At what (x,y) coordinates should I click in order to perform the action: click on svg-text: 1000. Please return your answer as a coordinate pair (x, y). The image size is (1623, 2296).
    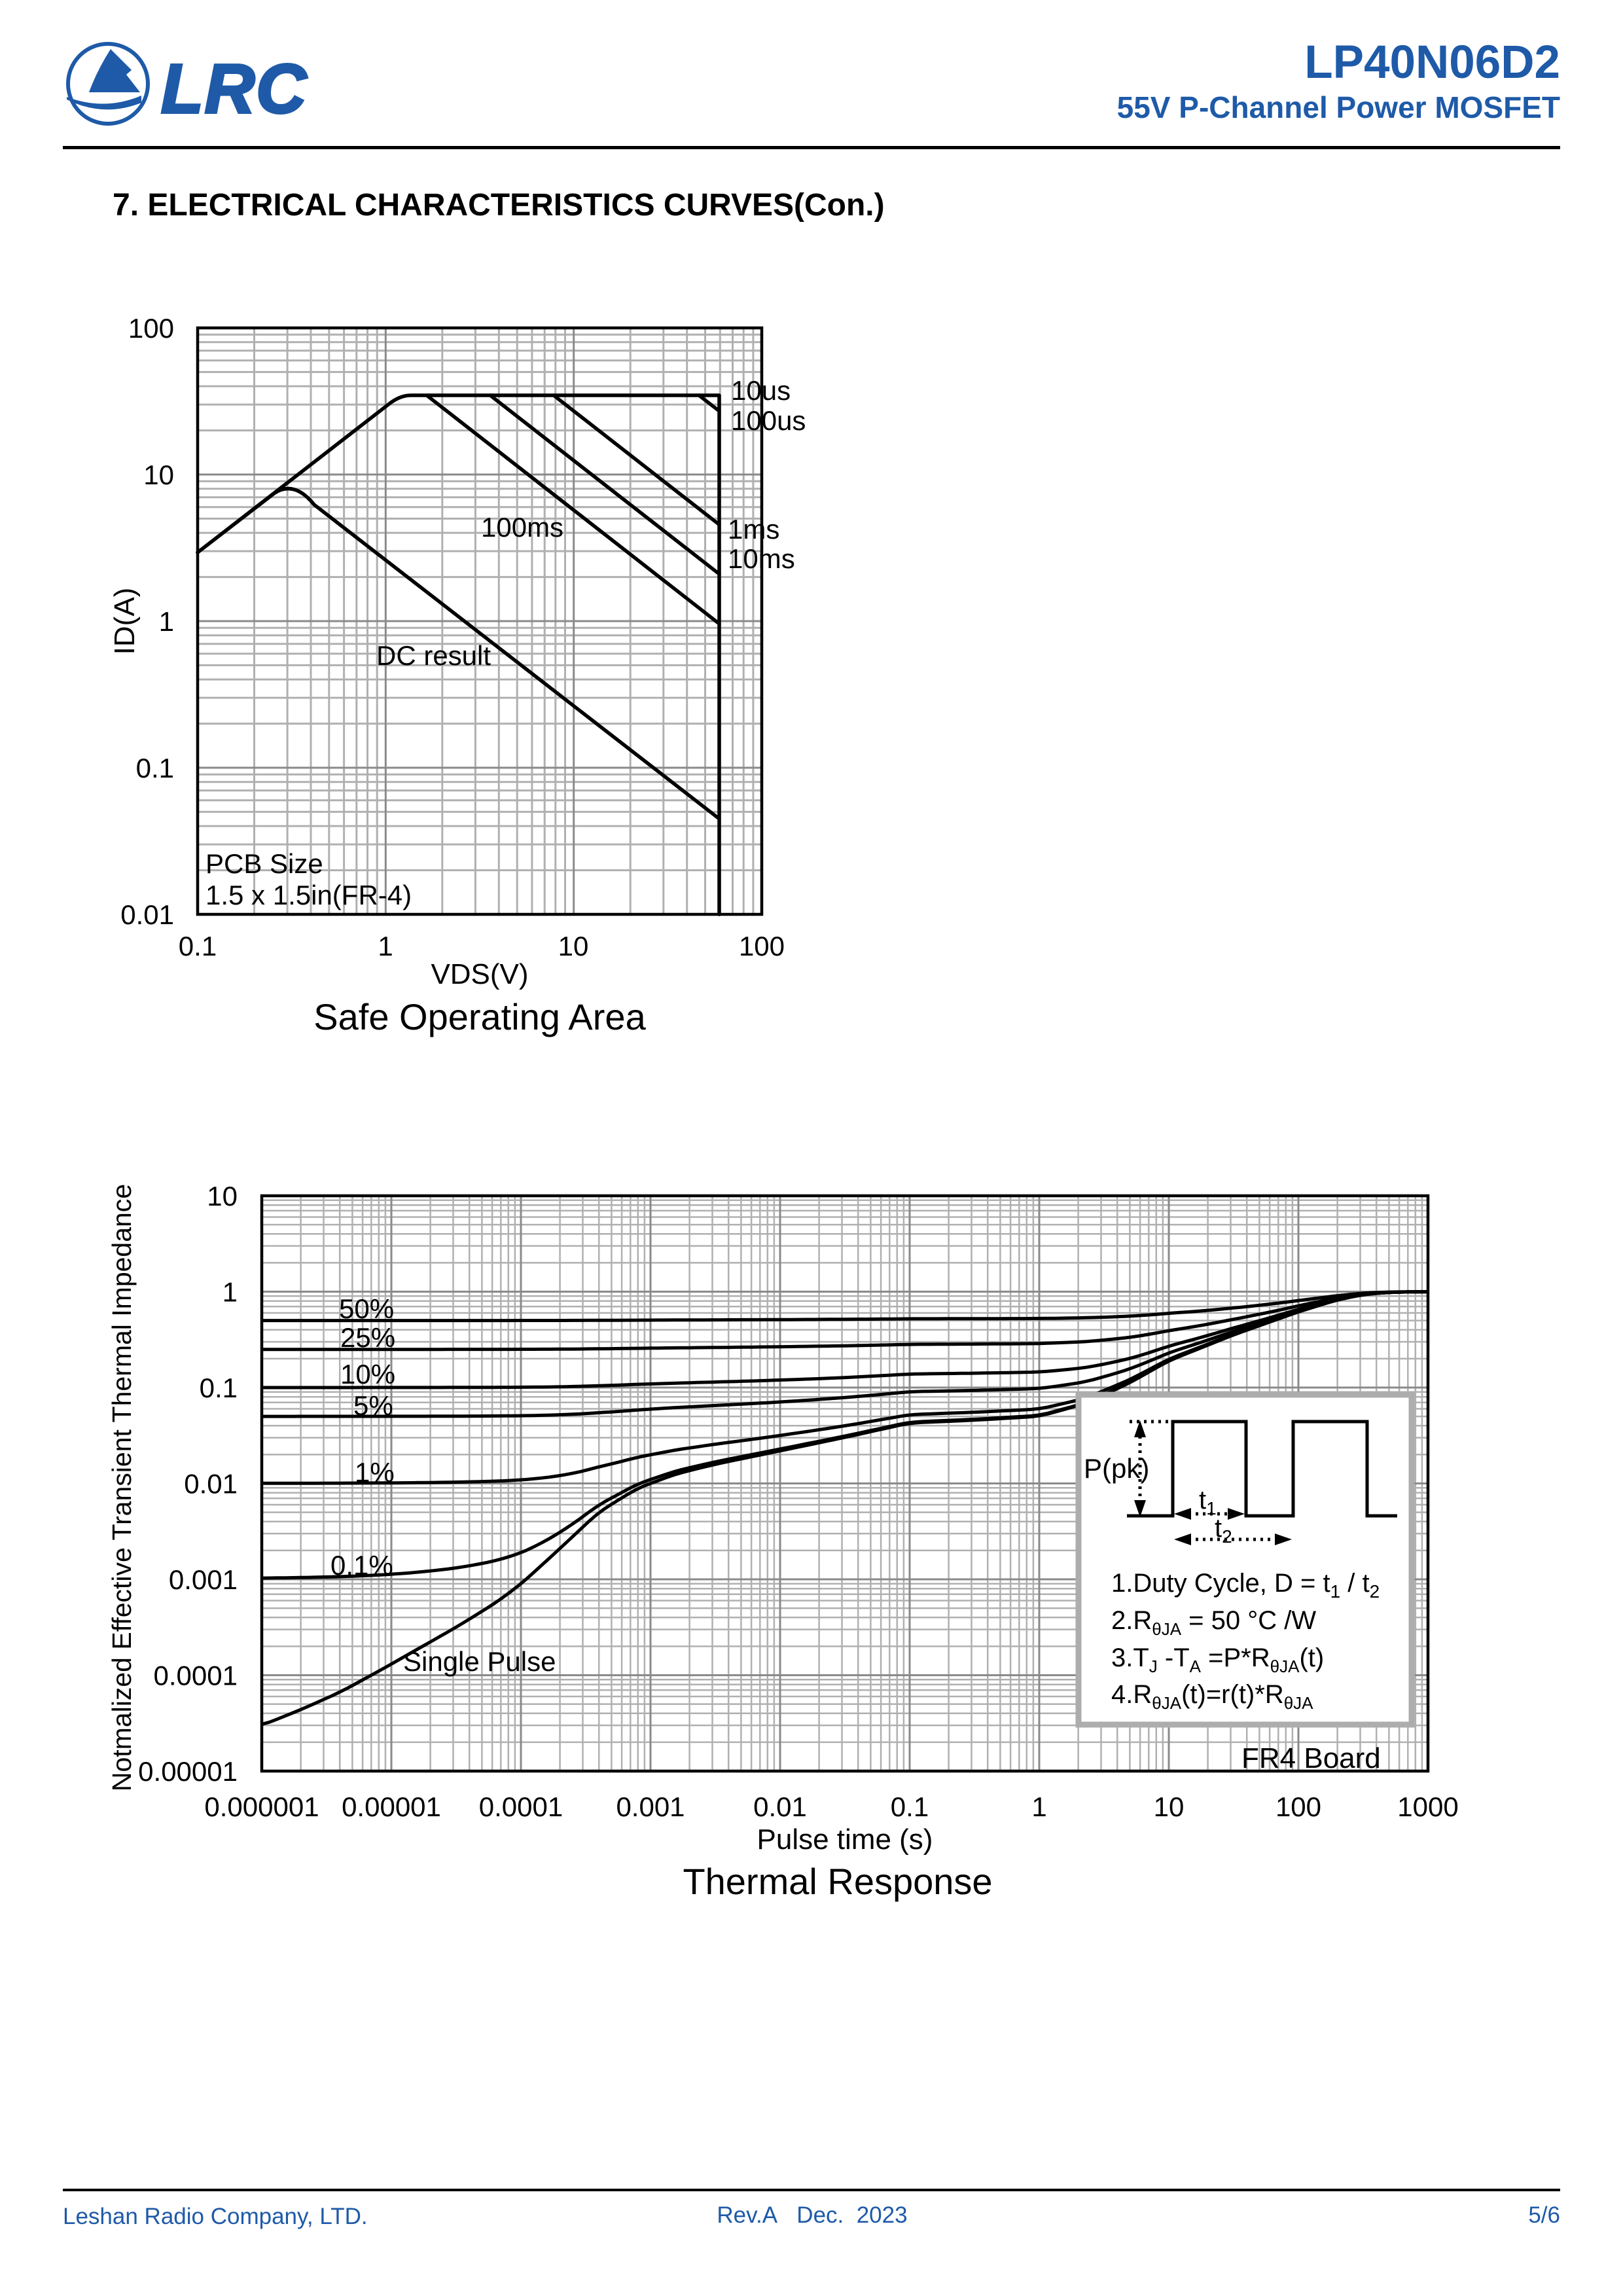
    Looking at the image, I should click on (1427, 1807).